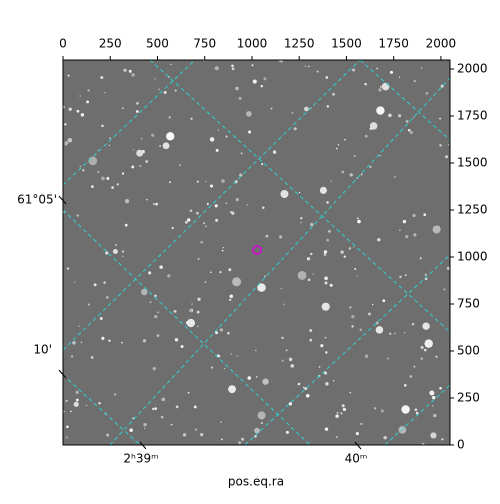 This screenshot has height=504, width=500. I want to click on ra-label: 40ᵐ, so click(356, 459).